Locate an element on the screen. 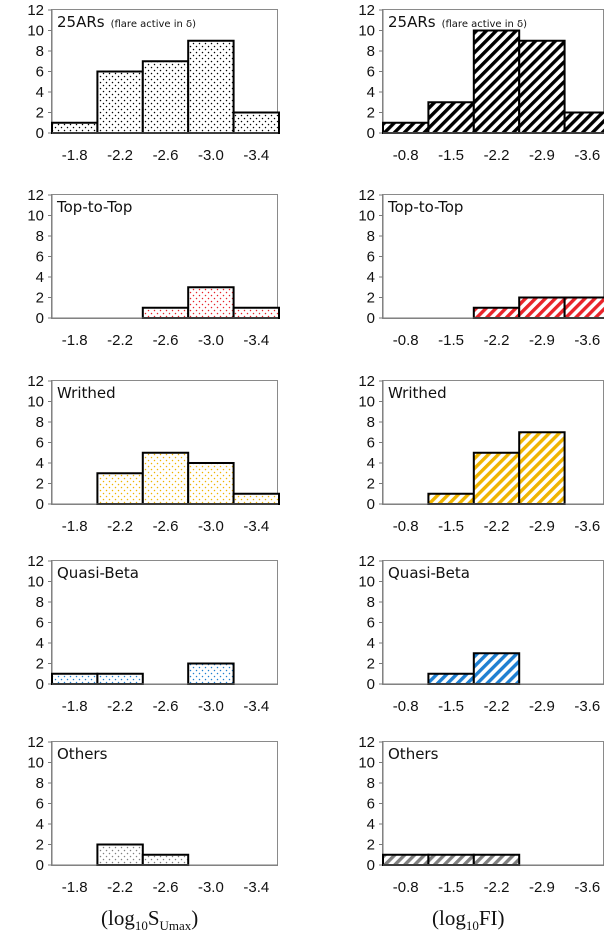 Image resolution: width=604 pixels, height=938 pixels. x-axis-label-right: (log10FI) is located at coordinates (468, 919).